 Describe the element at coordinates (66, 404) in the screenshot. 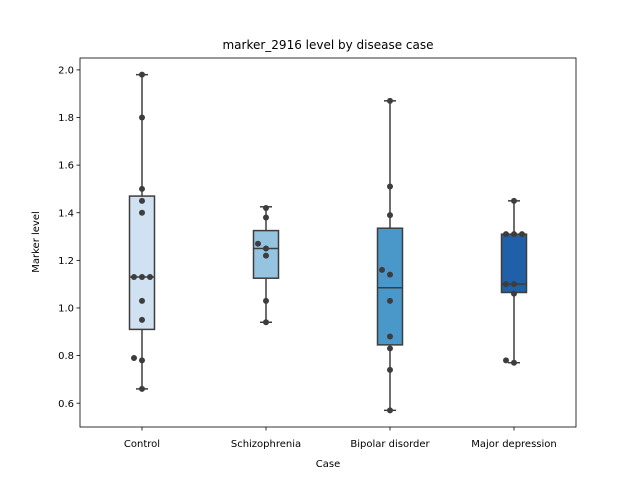

I see `y-tick-label: 0.6` at that location.